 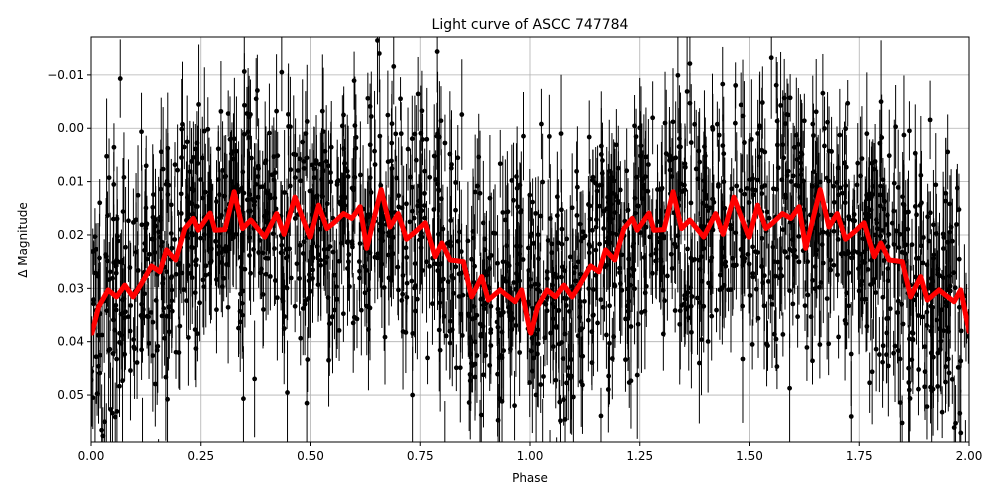 What do you see at coordinates (70, 288) in the screenshot?
I see `y-tick-label: 0.03` at bounding box center [70, 288].